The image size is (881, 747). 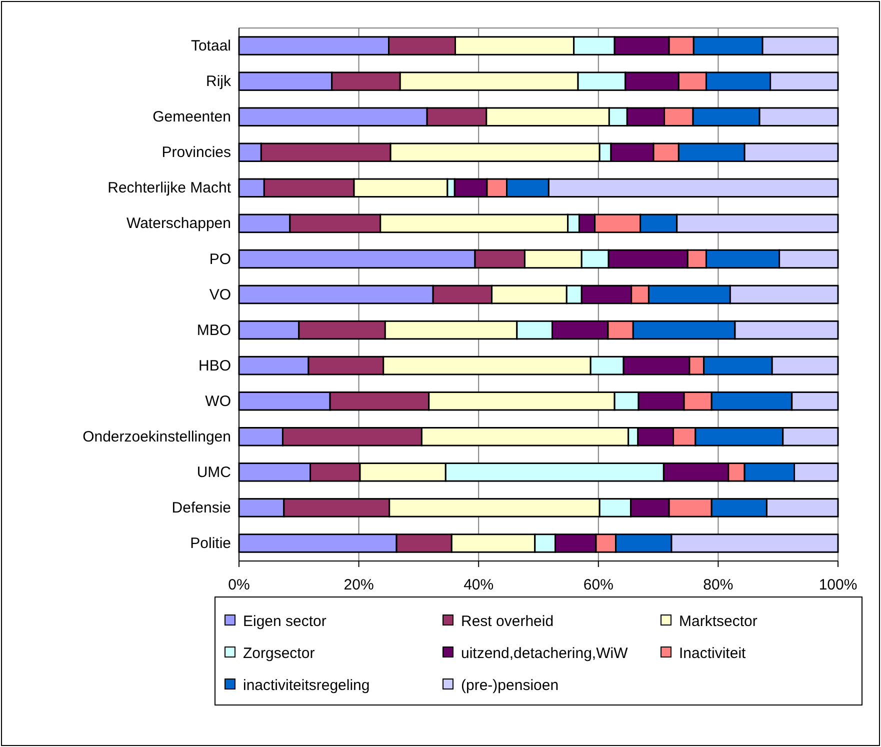 What do you see at coordinates (838, 585) in the screenshot?
I see `x-tick-label: 100%` at bounding box center [838, 585].